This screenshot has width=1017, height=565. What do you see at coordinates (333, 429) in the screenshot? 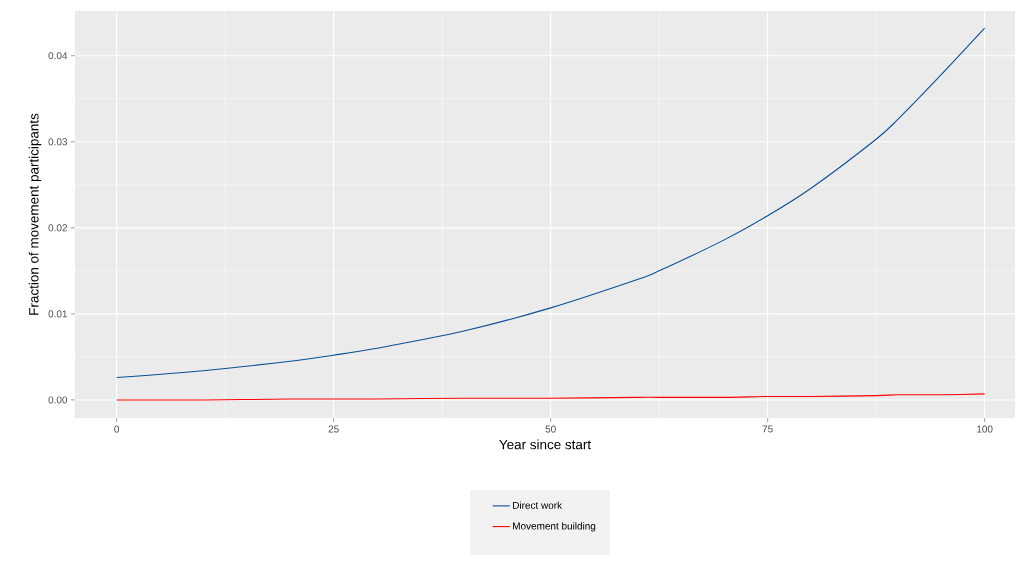
I see `x-tick-label: 25` at bounding box center [333, 429].